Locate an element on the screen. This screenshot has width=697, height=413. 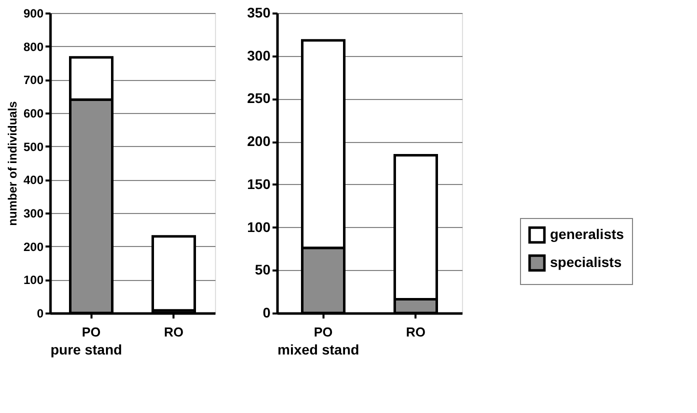
y-tick-label: 600 is located at coordinates (33, 113).